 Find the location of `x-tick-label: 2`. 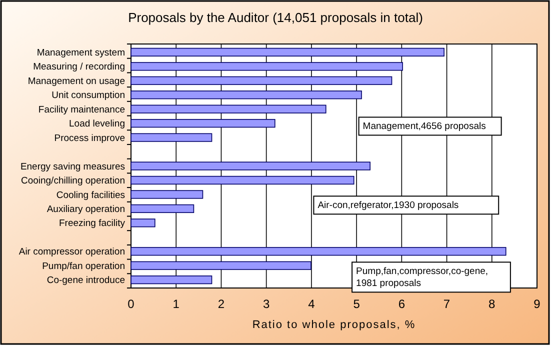

x-tick-label: 2 is located at coordinates (221, 304).